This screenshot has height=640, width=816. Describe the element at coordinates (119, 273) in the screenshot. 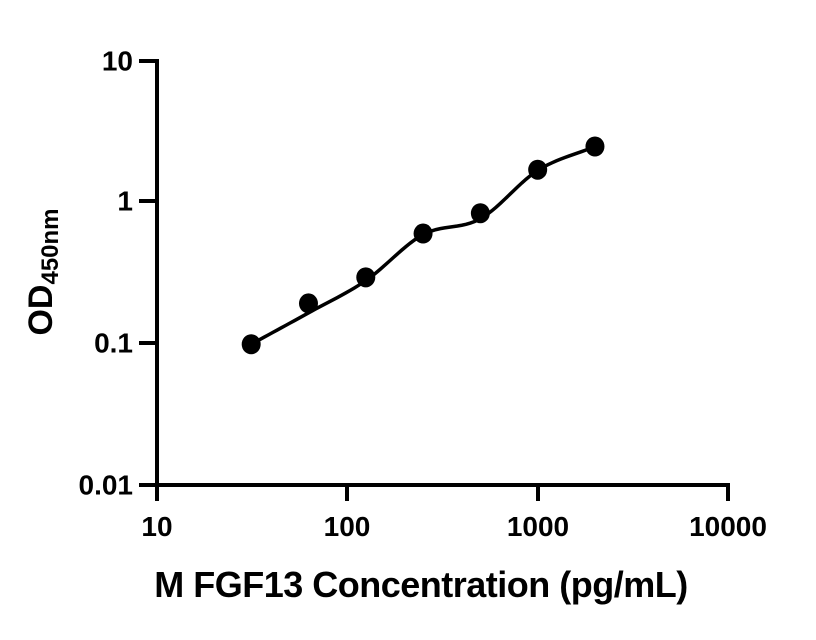

I see `y-axis: 10 1 0.1 0.01` at that location.